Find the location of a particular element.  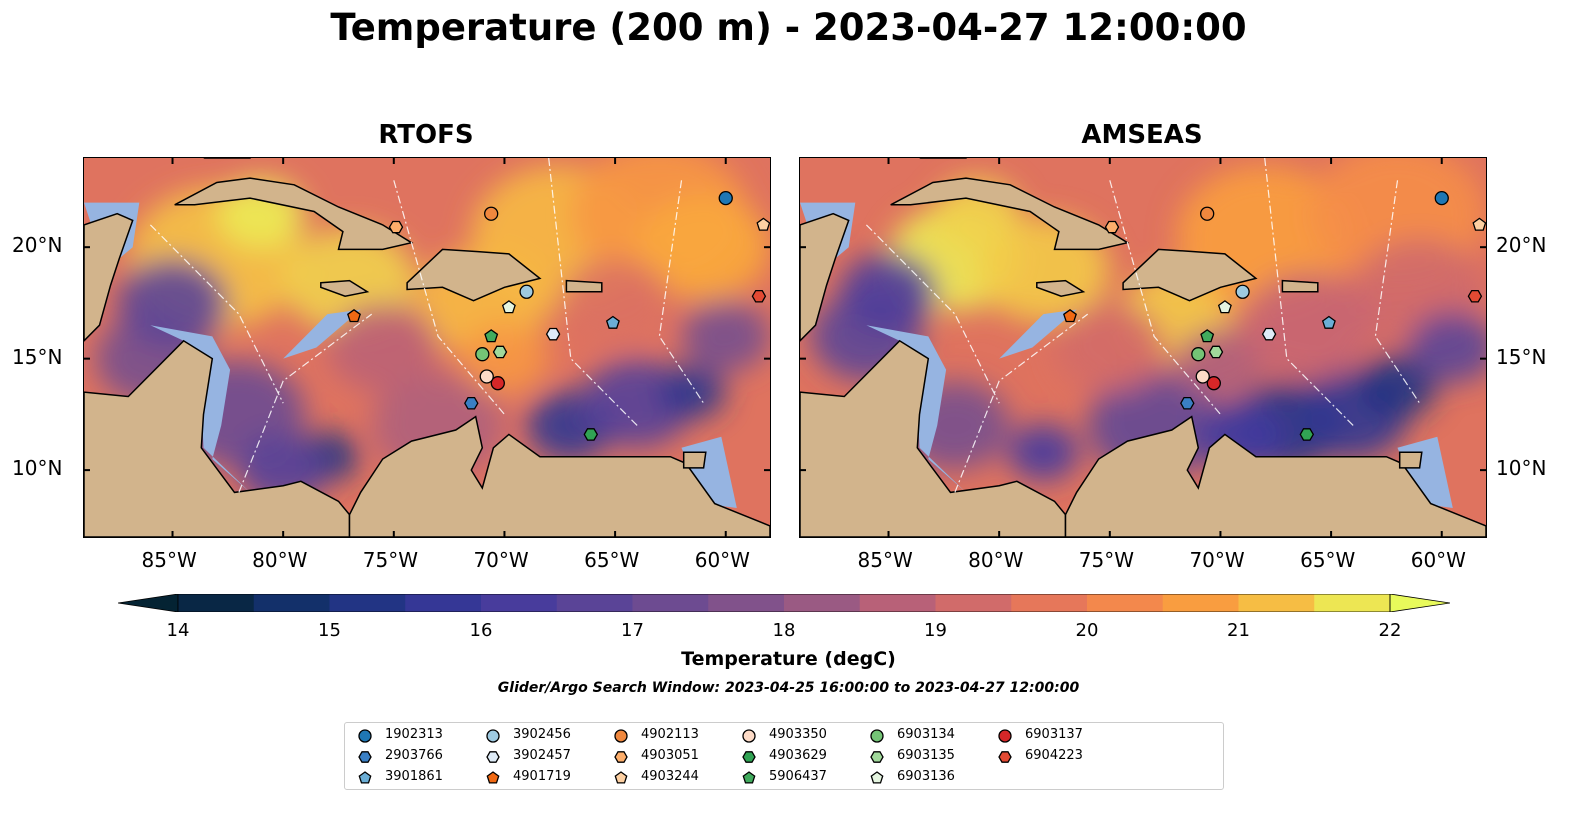

lat-tick-label-left: 20°N is located at coordinates (37, 245).